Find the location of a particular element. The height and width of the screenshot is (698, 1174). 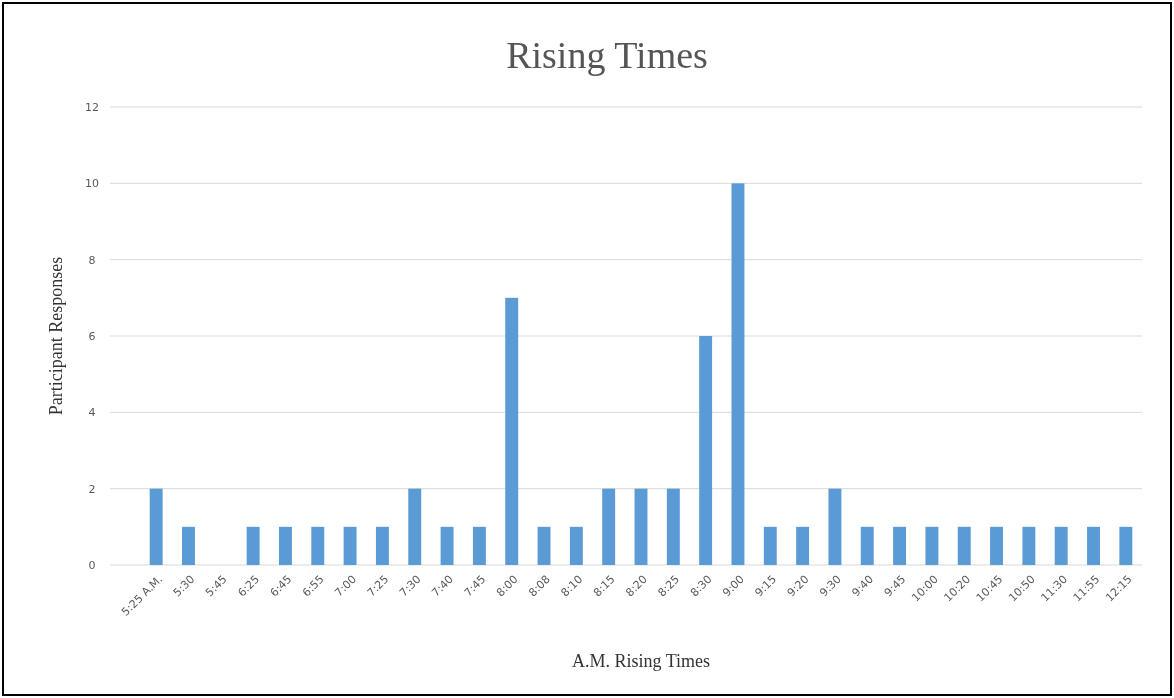

y-axis-title: Participant Responses is located at coordinates (56, 336).